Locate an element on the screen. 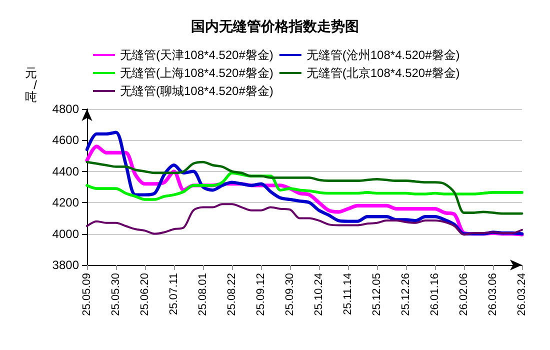 The width and height of the screenshot is (550, 350). x-tick-label: 25.10.24 is located at coordinates (319, 294).